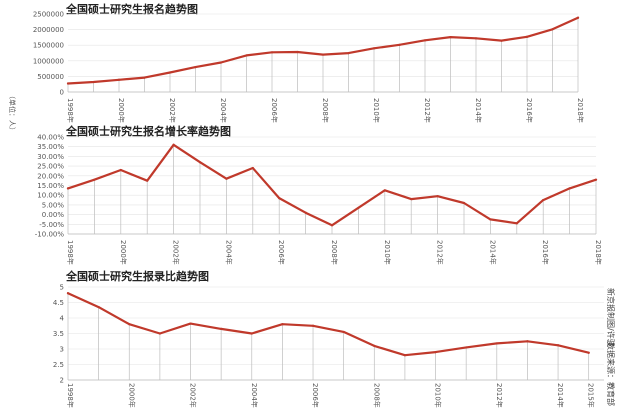 This screenshot has height=408, width=622. I want to click on y-tick-label: 5, so click(62, 288).